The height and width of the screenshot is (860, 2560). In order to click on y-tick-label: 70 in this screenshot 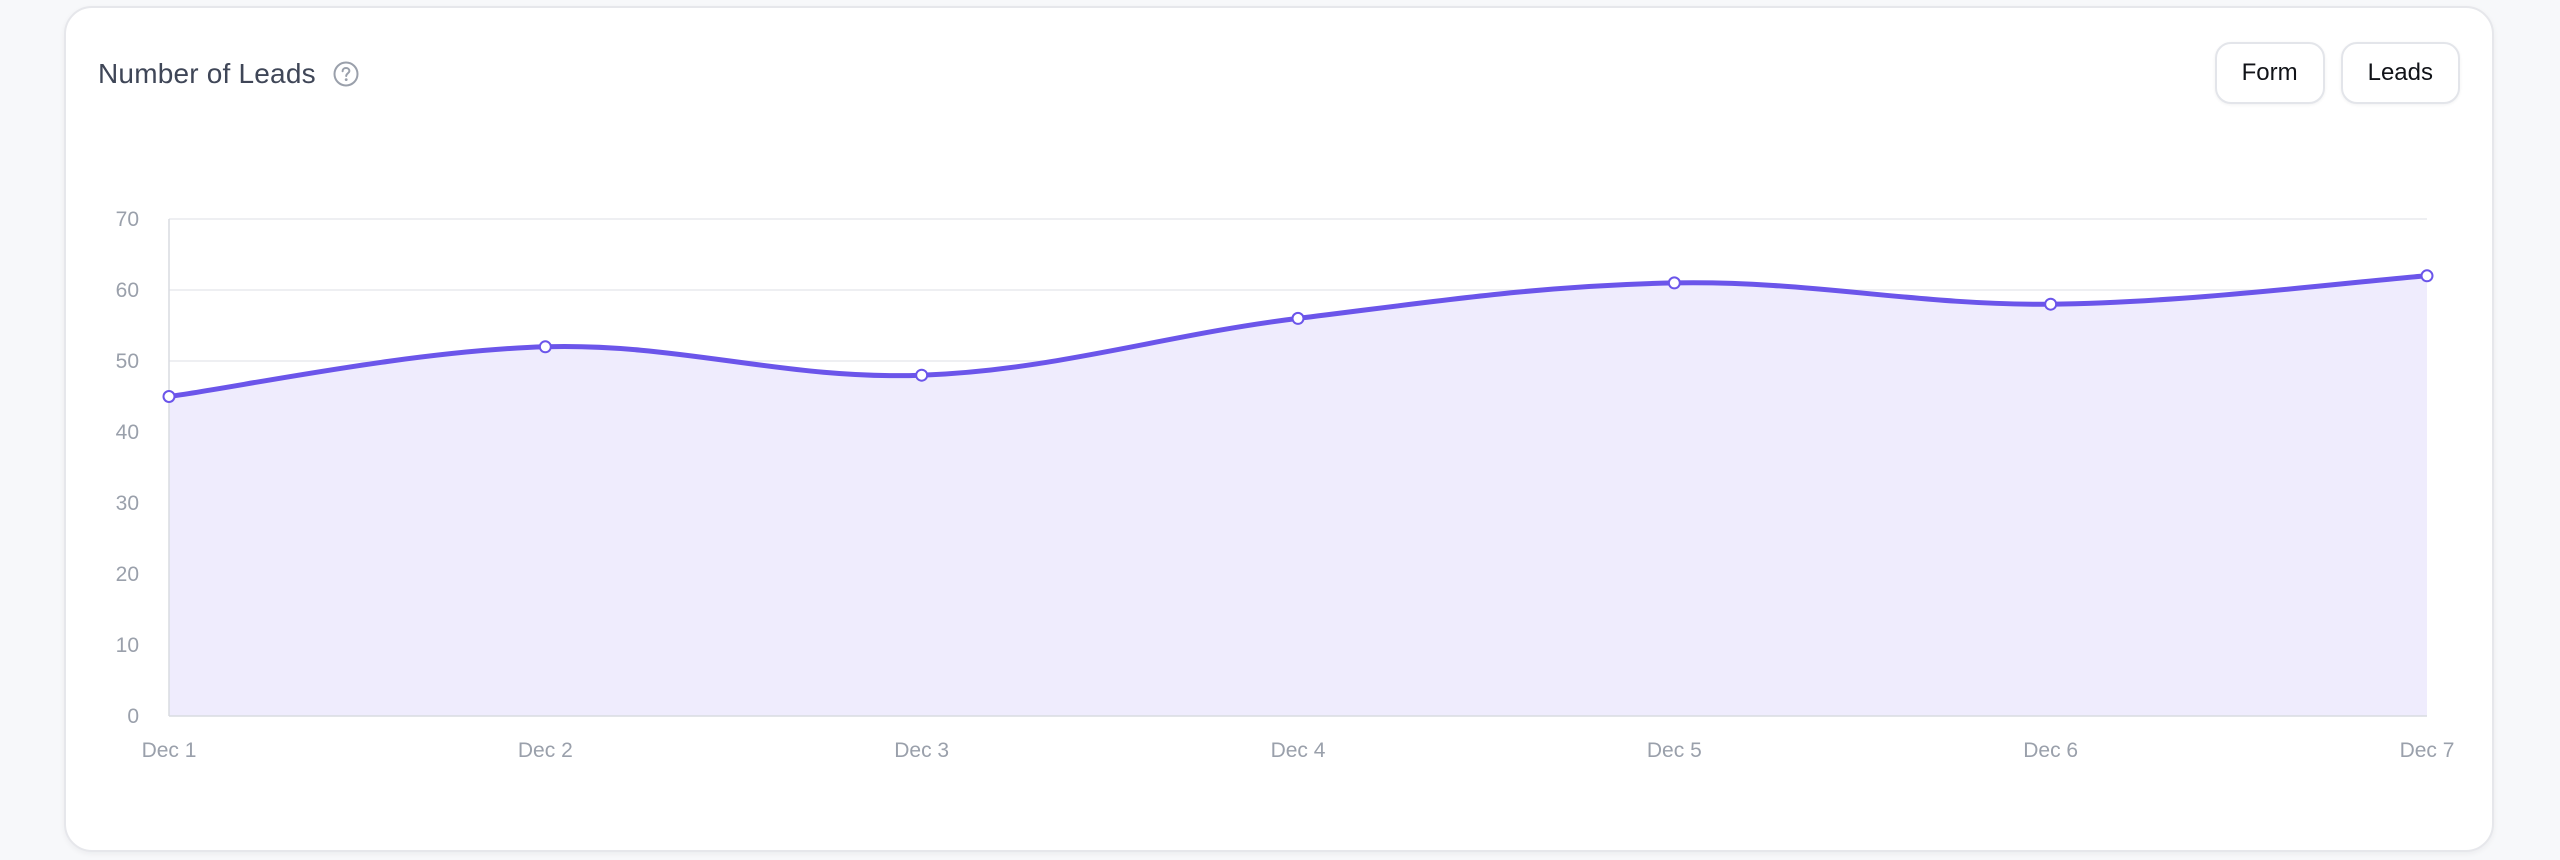, I will do `click(127, 219)`.